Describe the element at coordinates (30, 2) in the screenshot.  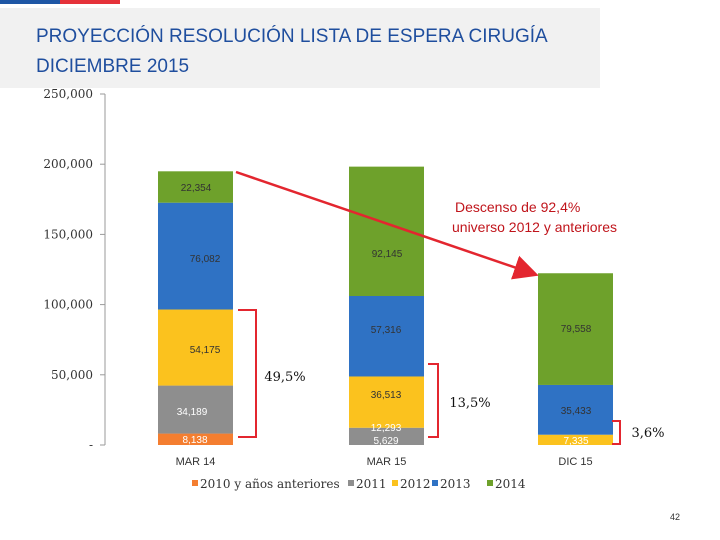
I see `accent-blue` at that location.